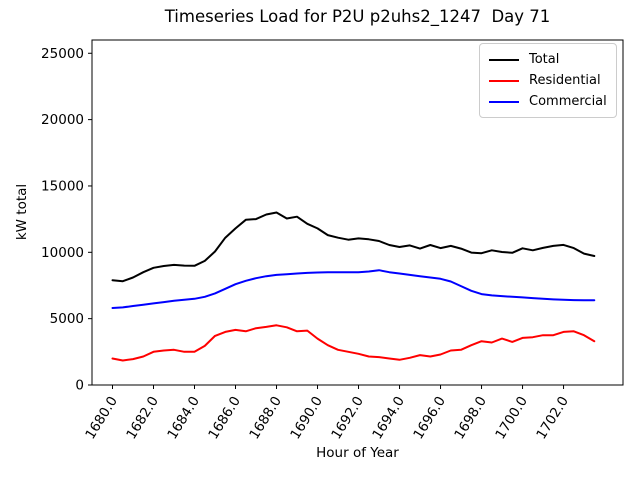 This screenshot has height=480, width=640. I want to click on svg-text: 1680.0, so click(101, 418).